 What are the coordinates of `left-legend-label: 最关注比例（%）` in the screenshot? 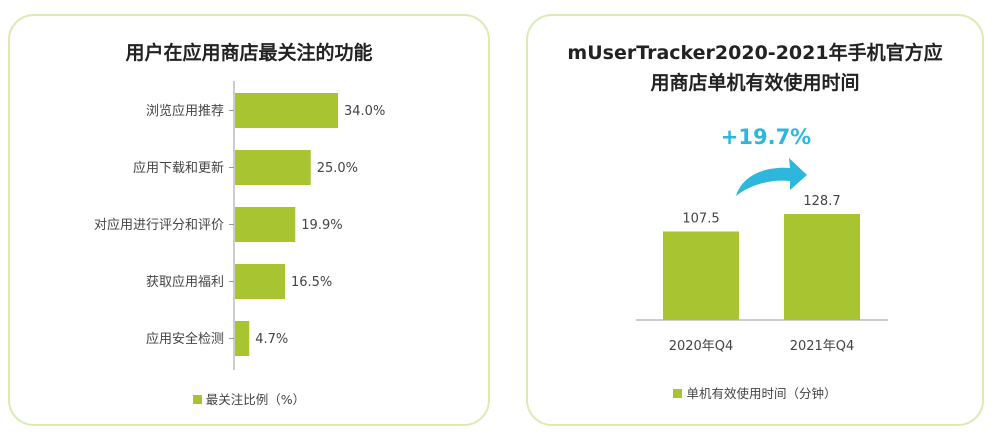 It's located at (255, 399).